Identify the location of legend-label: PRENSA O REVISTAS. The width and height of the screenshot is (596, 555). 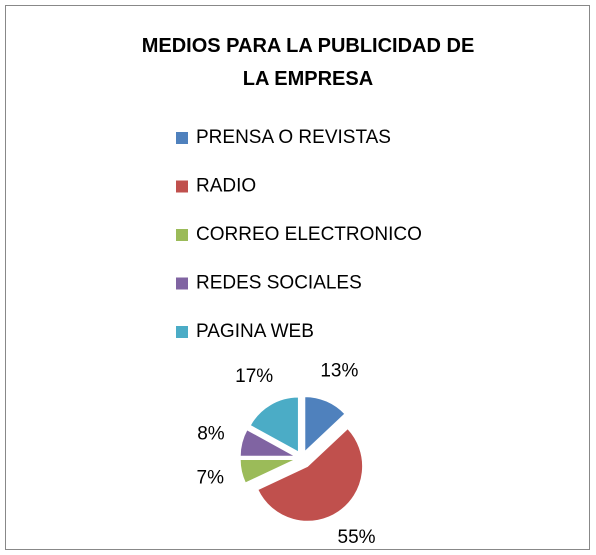
(293, 137).